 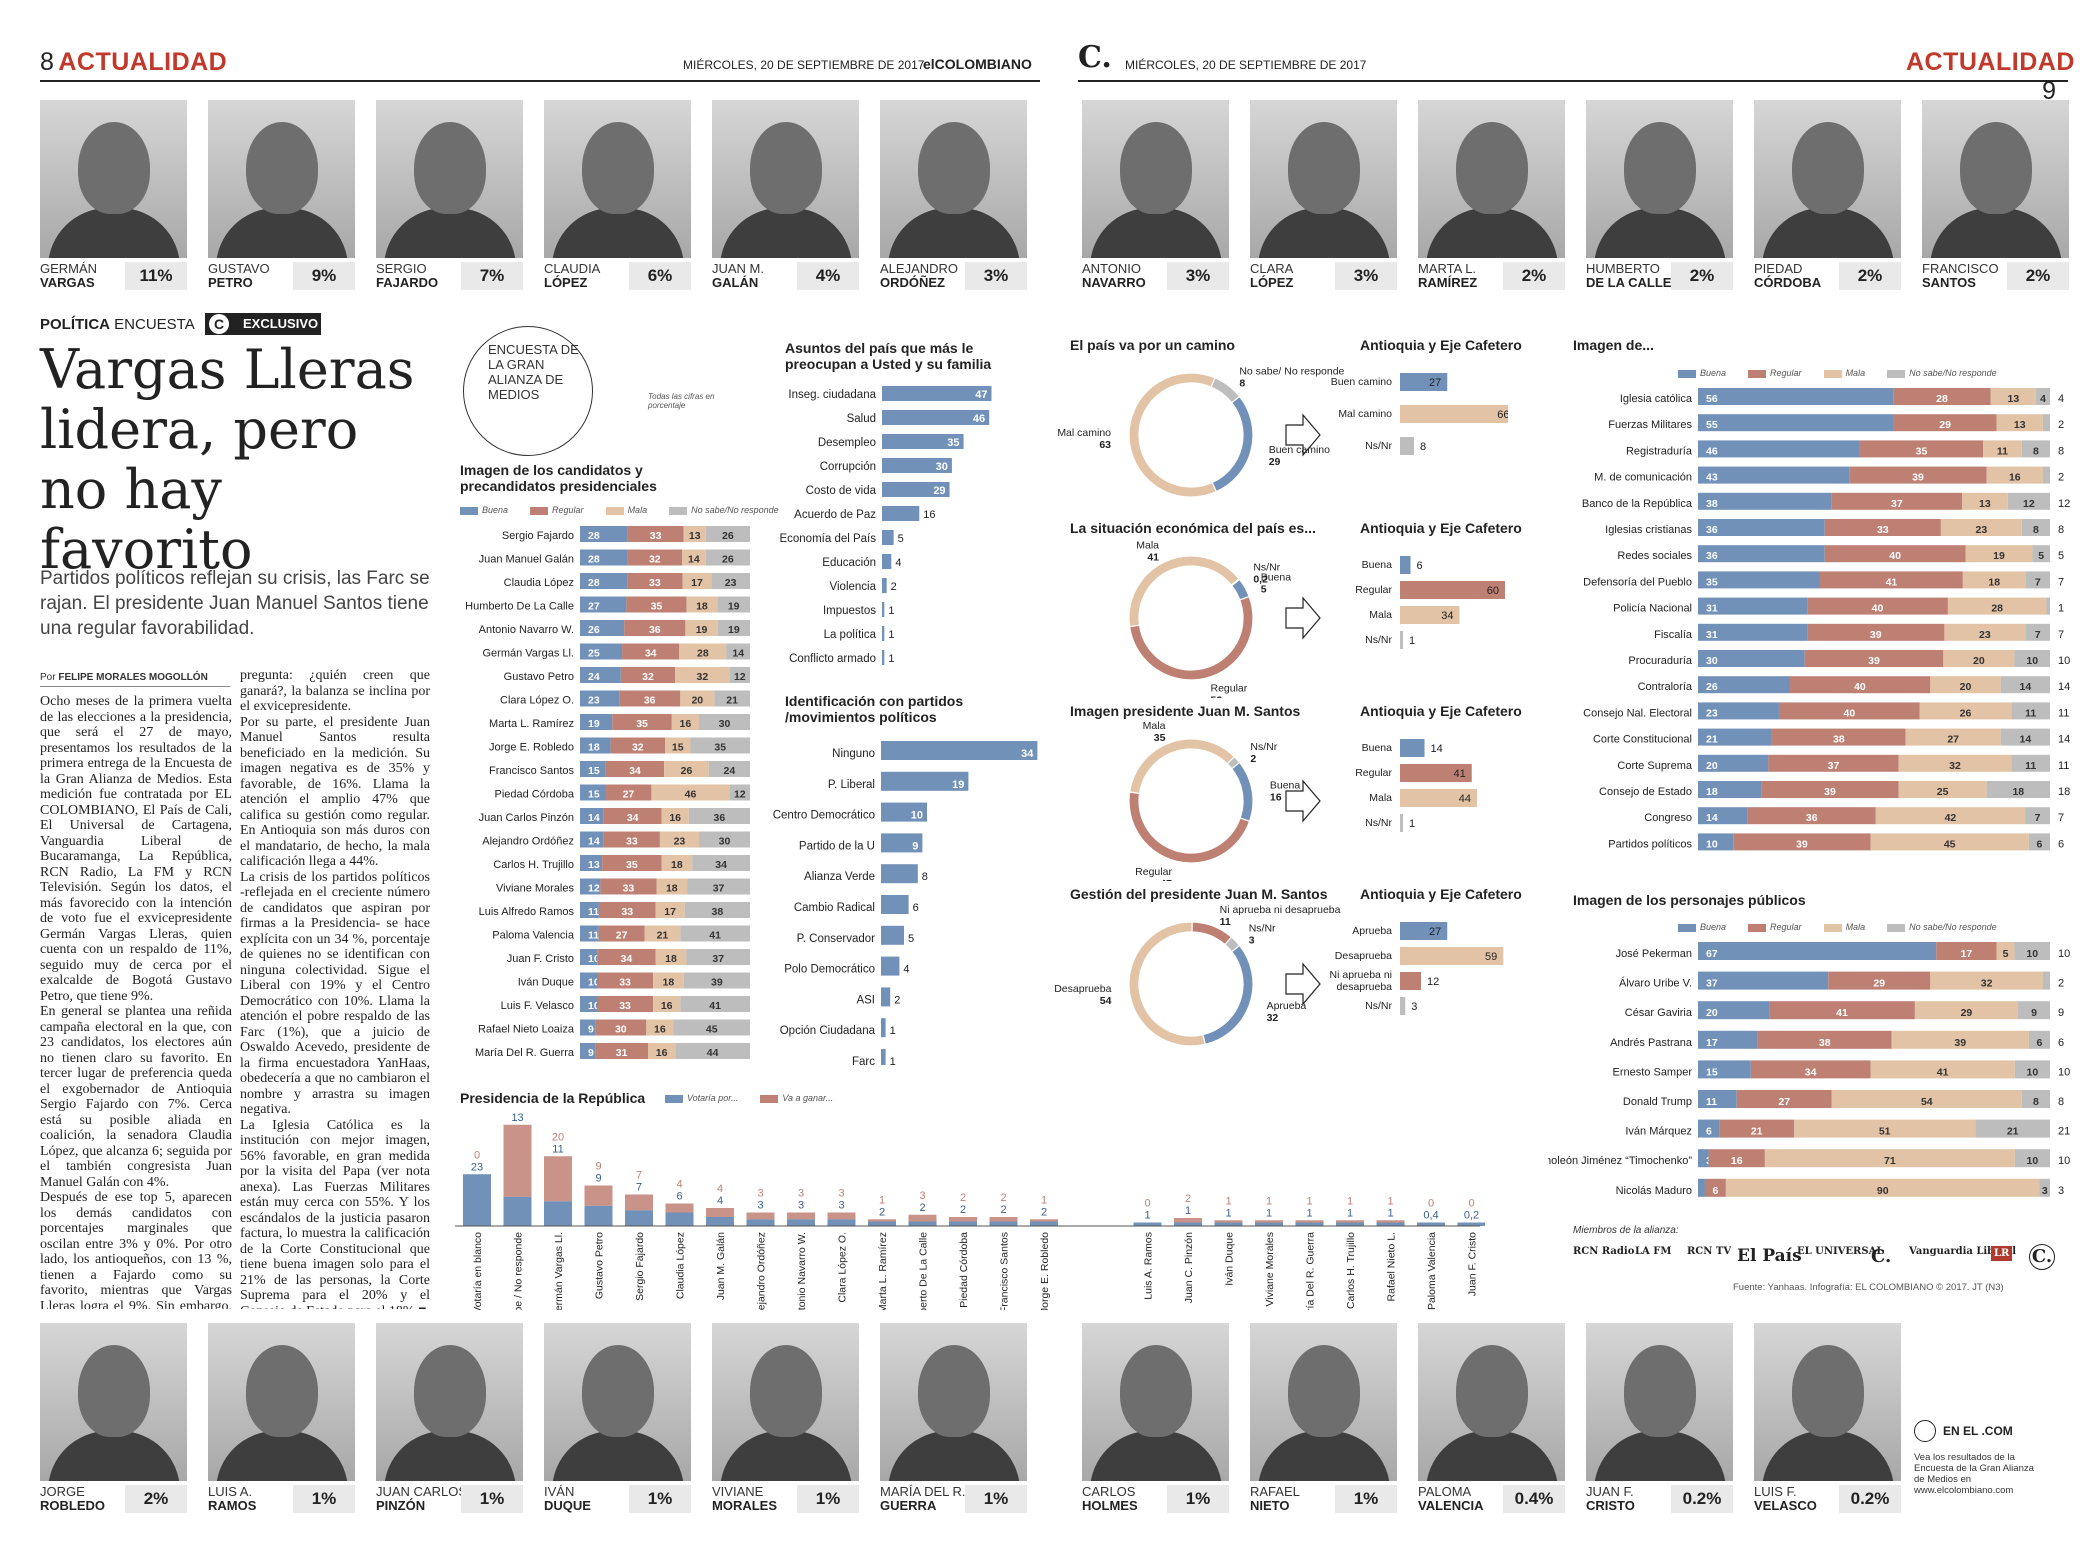 What do you see at coordinates (546, 983) in the screenshot?
I see `row-label: Iván Duque` at bounding box center [546, 983].